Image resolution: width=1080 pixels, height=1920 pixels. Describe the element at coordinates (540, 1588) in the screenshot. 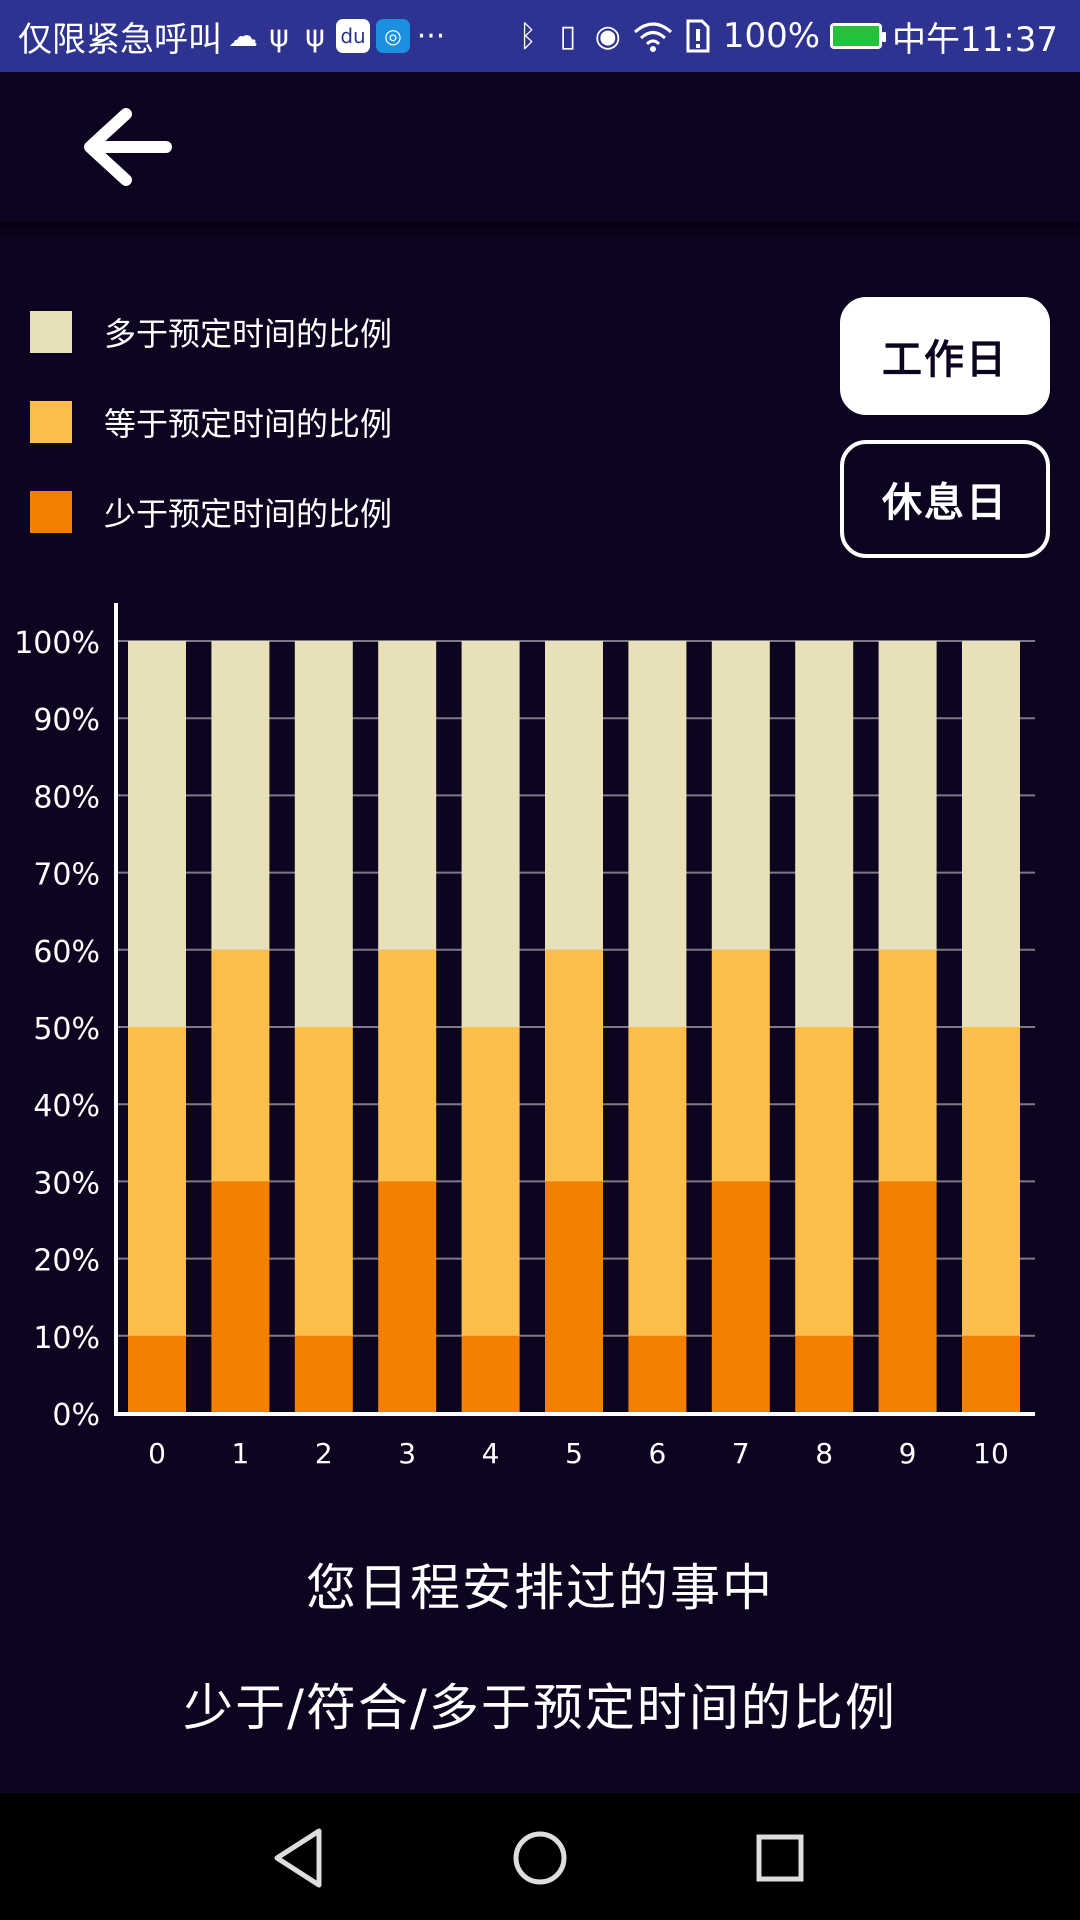

I see `footer-line-1: 您日程安排过的事中` at that location.